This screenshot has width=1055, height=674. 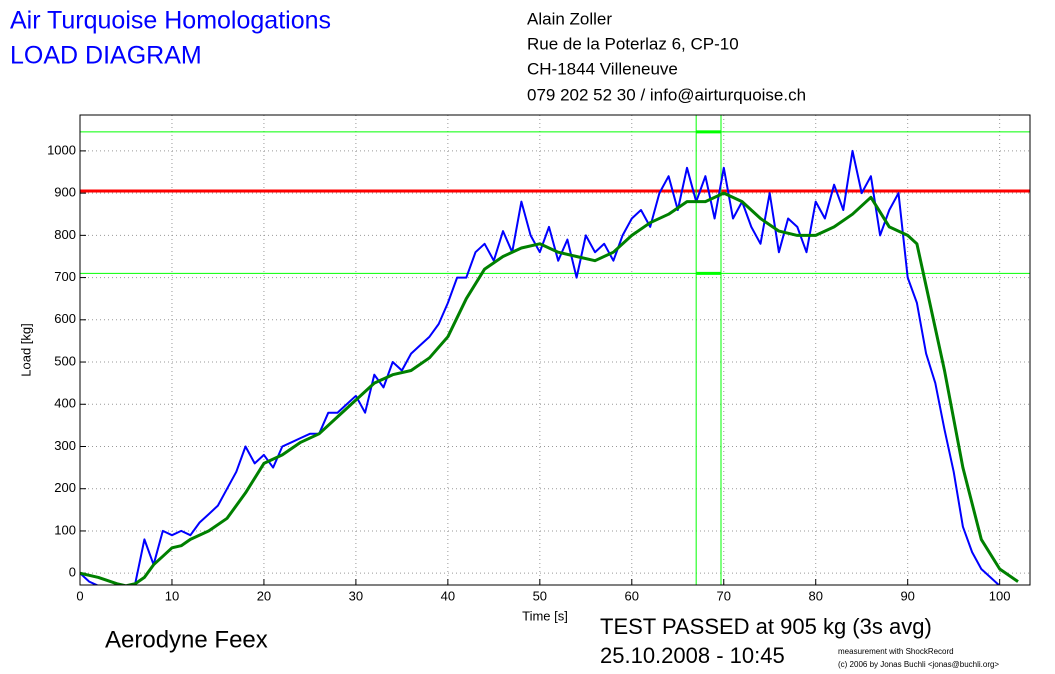 I want to click on y-tick-label: 900, so click(x=65, y=192).